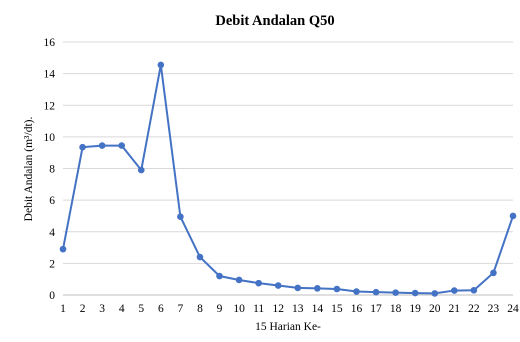  I want to click on x-tick-label: 13, so click(298, 309).